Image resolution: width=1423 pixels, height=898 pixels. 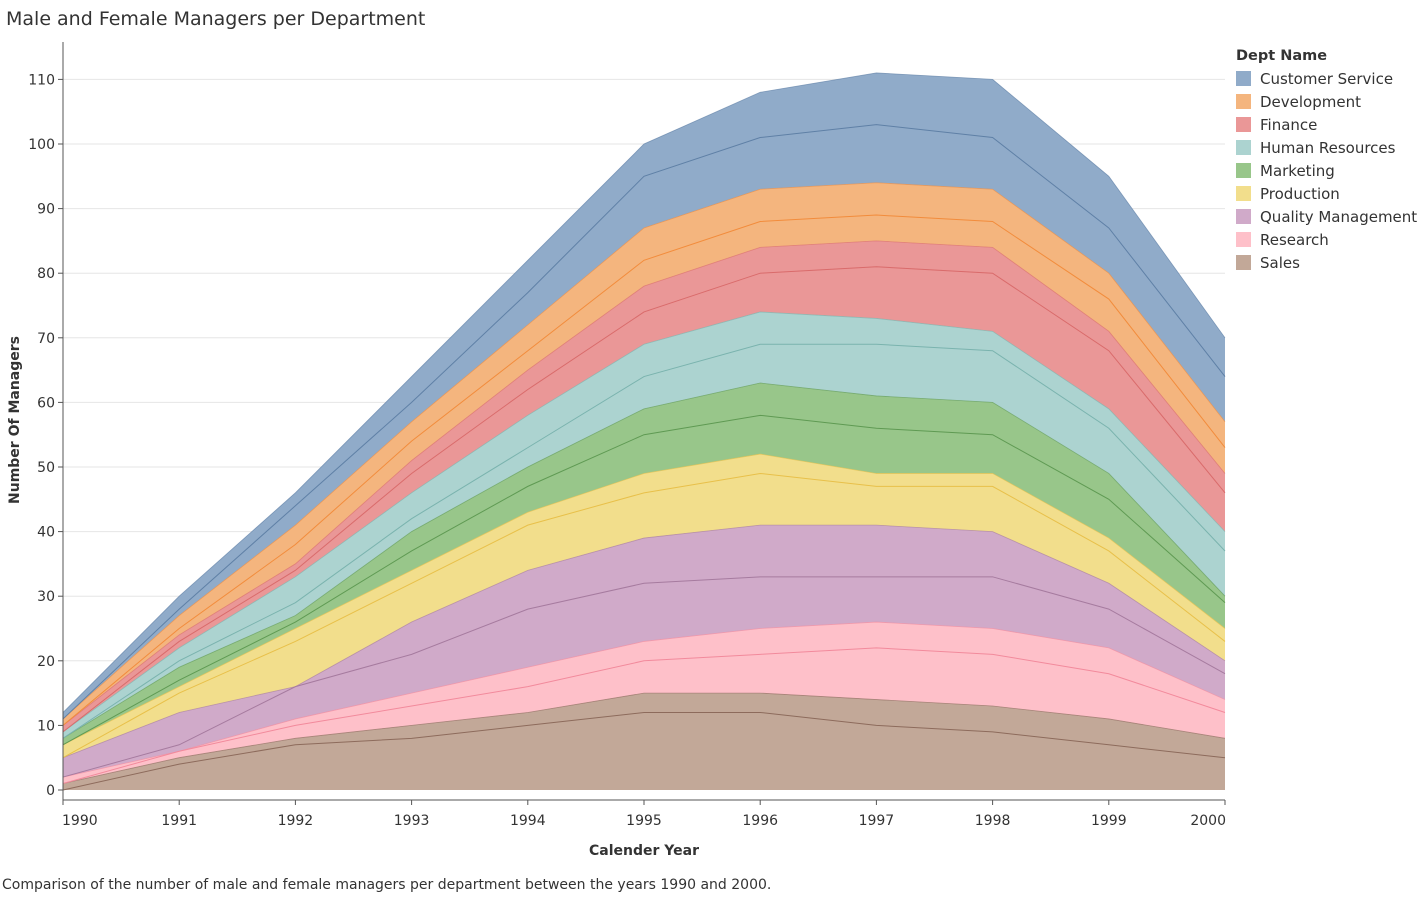 What do you see at coordinates (296, 821) in the screenshot?
I see `x-tick-label: 1992` at bounding box center [296, 821].